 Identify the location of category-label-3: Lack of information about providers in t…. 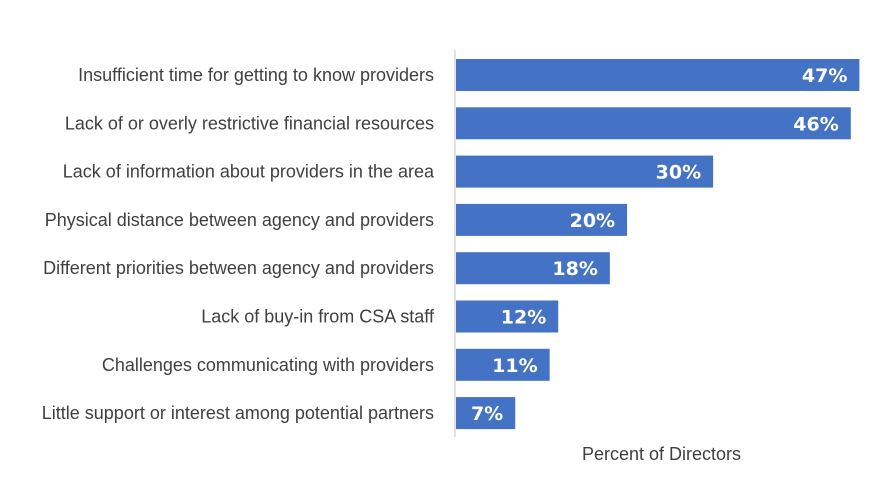
(249, 172).